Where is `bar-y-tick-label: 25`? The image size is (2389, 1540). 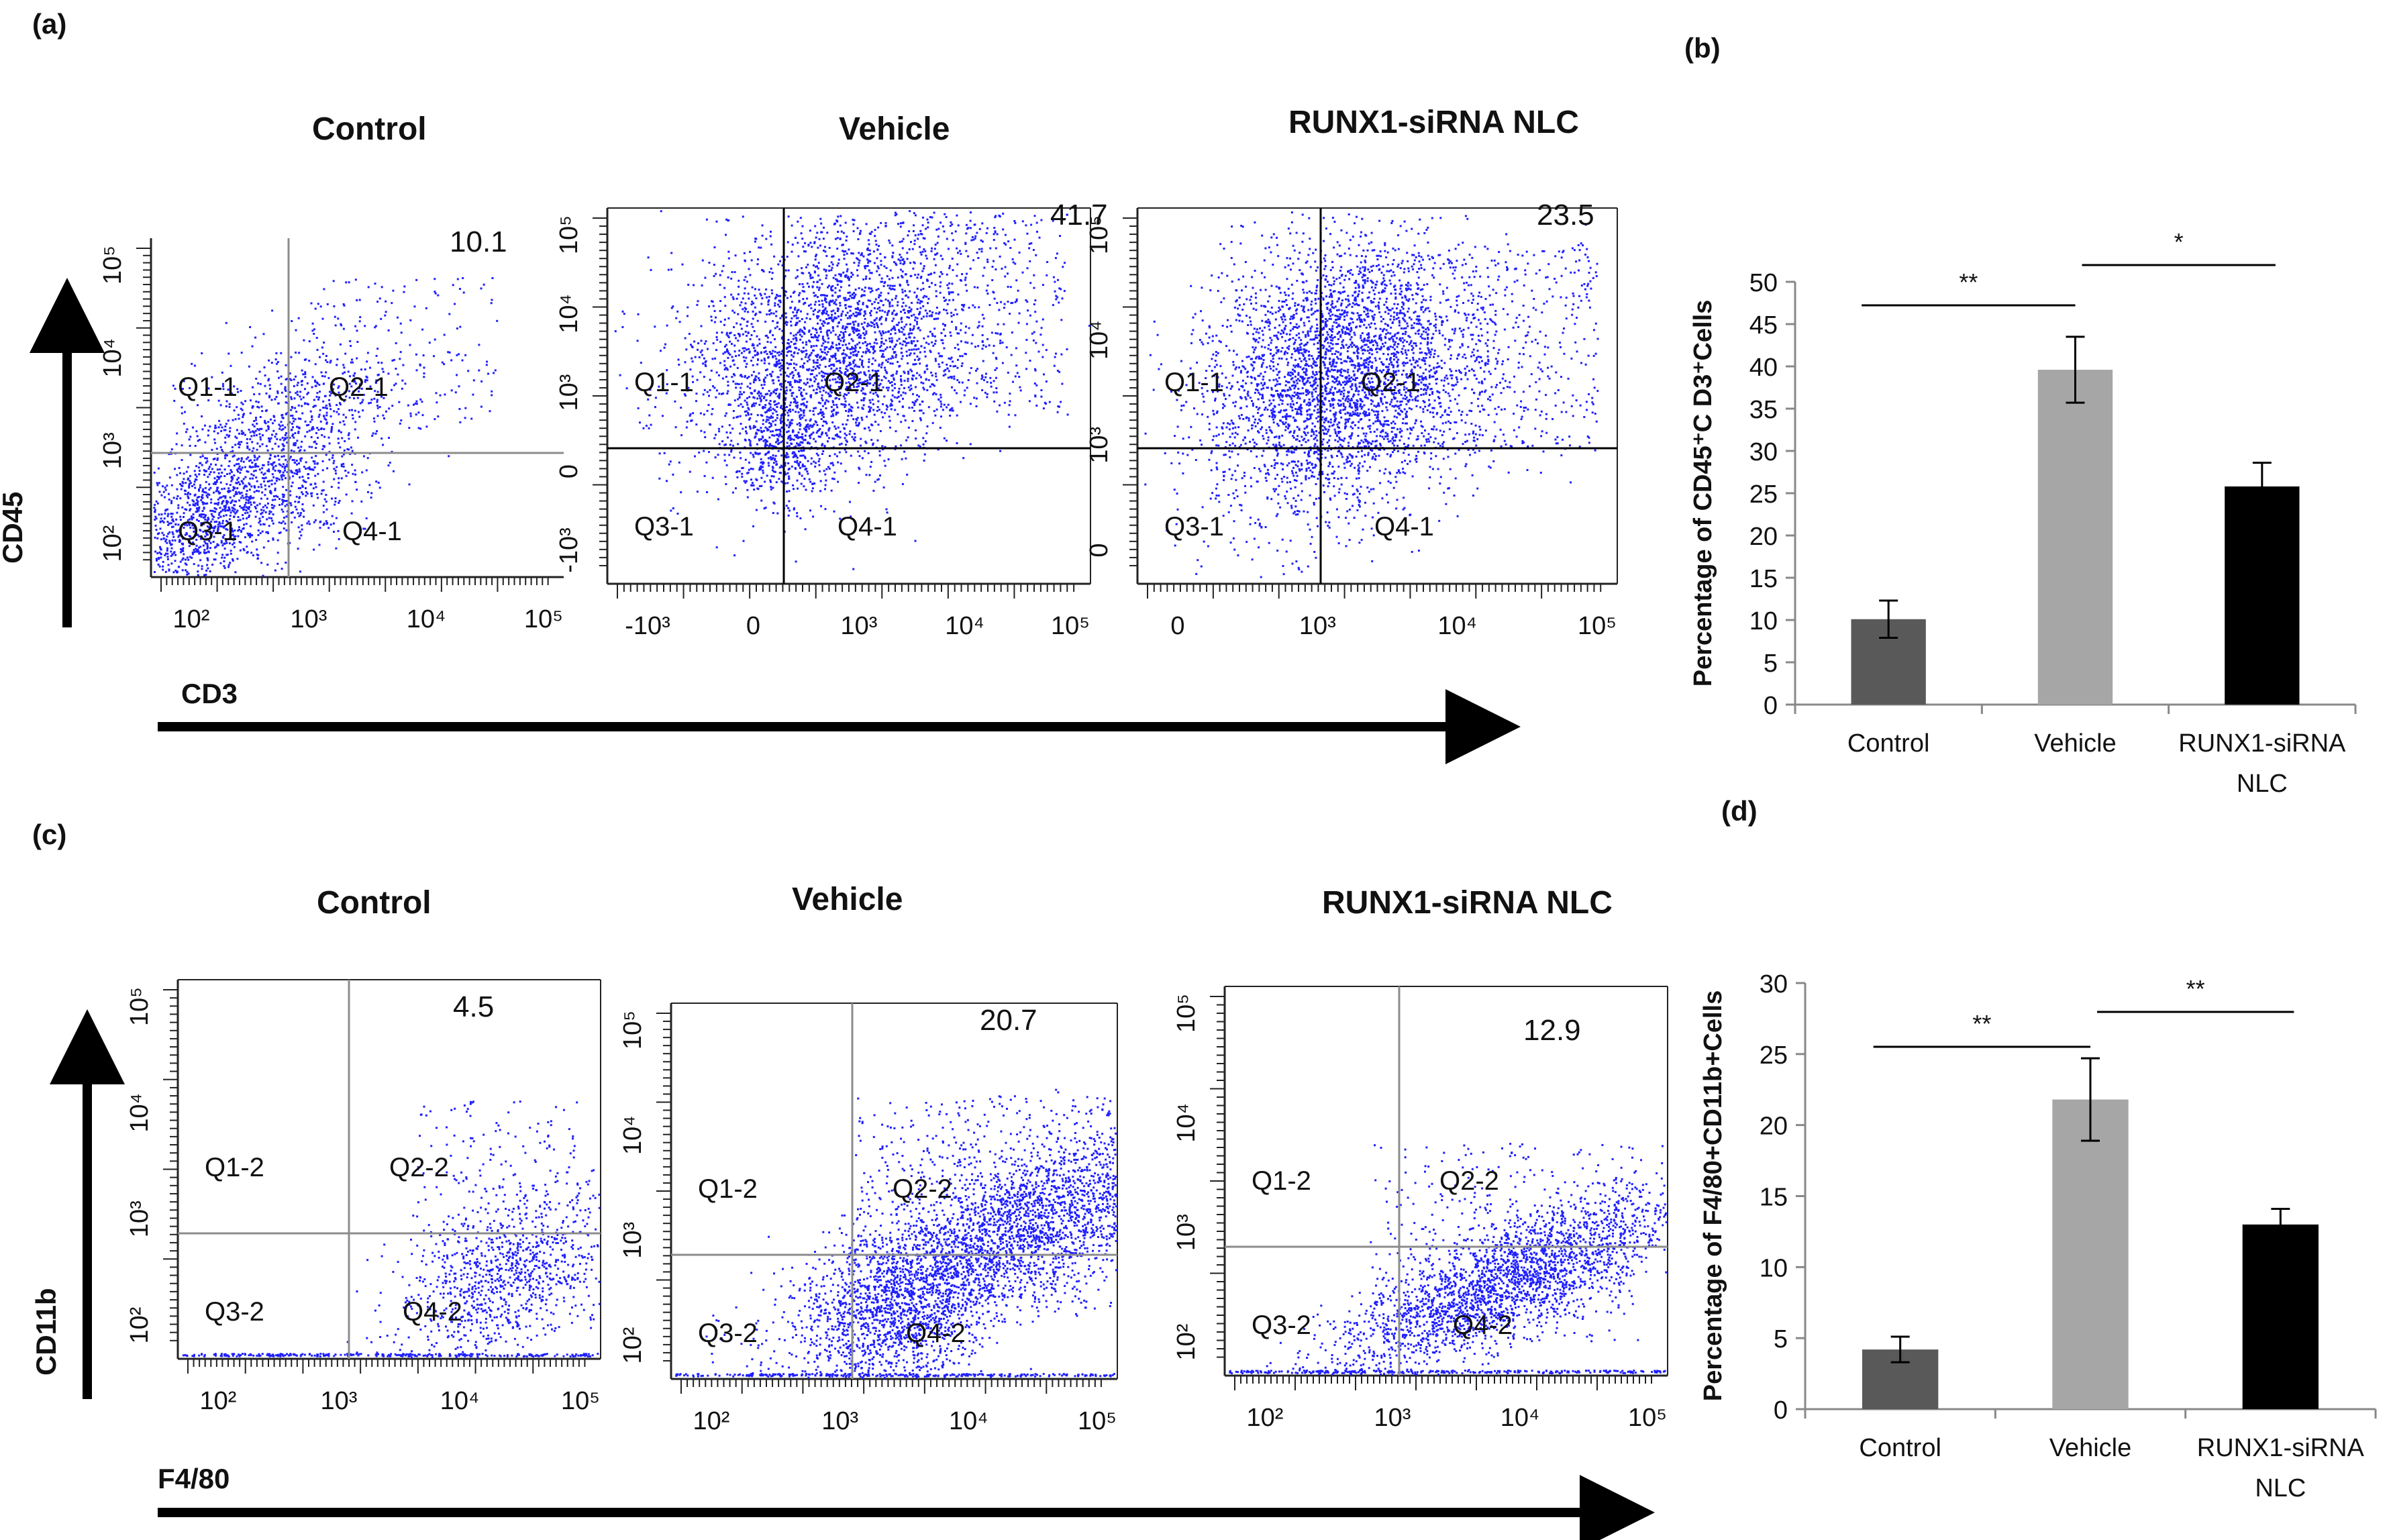 bar-y-tick-label: 25 is located at coordinates (1774, 1055).